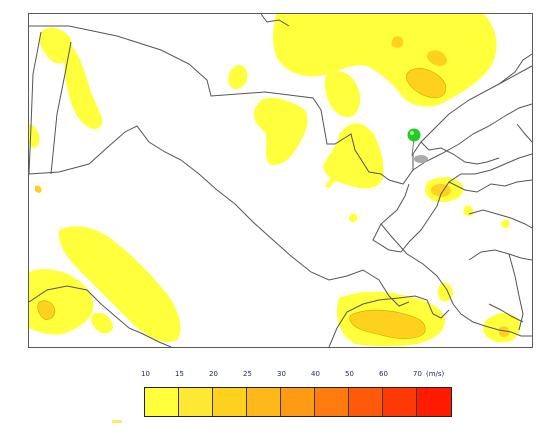  Describe the element at coordinates (524, 133) in the screenshot. I see `border-far-right` at that location.